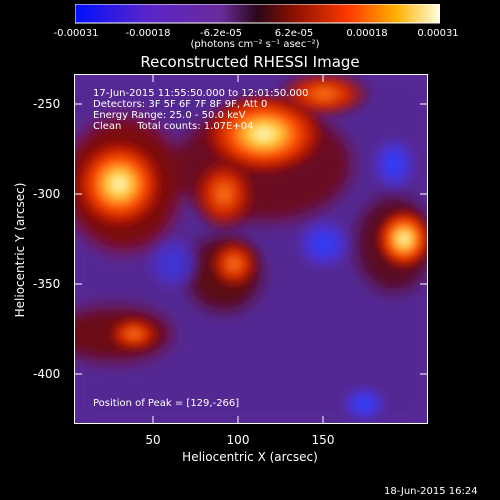 Image resolution: width=500 pixels, height=500 pixels. Describe the element at coordinates (255, 44) in the screenshot. I see `colorbar-unit: (photons cm⁻² s⁻¹ asec⁻²)` at that location.